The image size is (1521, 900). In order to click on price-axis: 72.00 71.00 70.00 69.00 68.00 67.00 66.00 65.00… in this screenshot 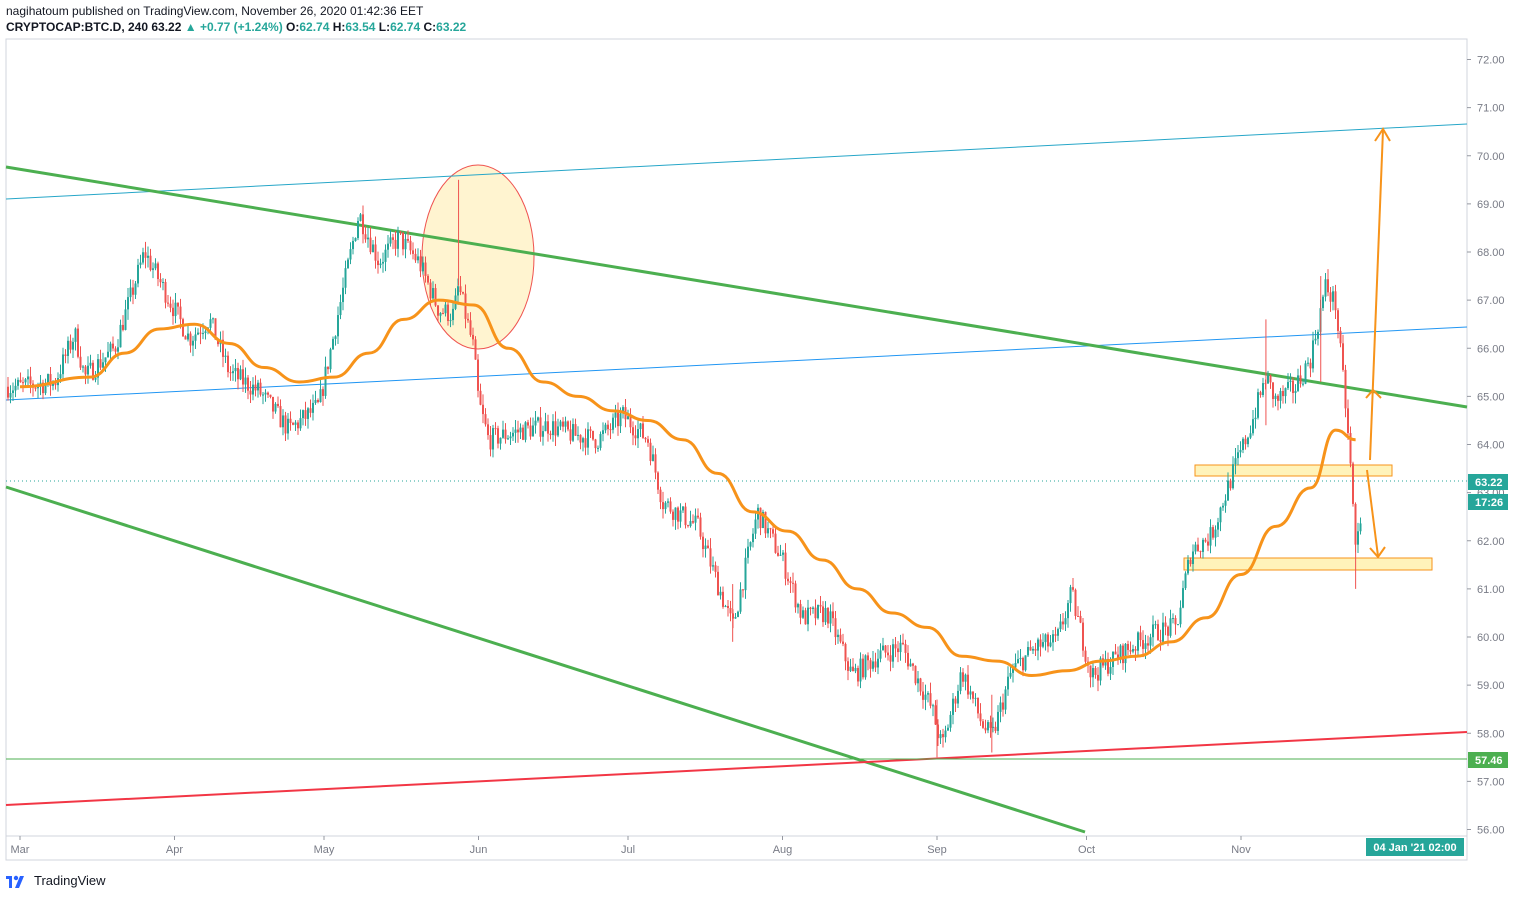, I will do `click(1487, 446)`.